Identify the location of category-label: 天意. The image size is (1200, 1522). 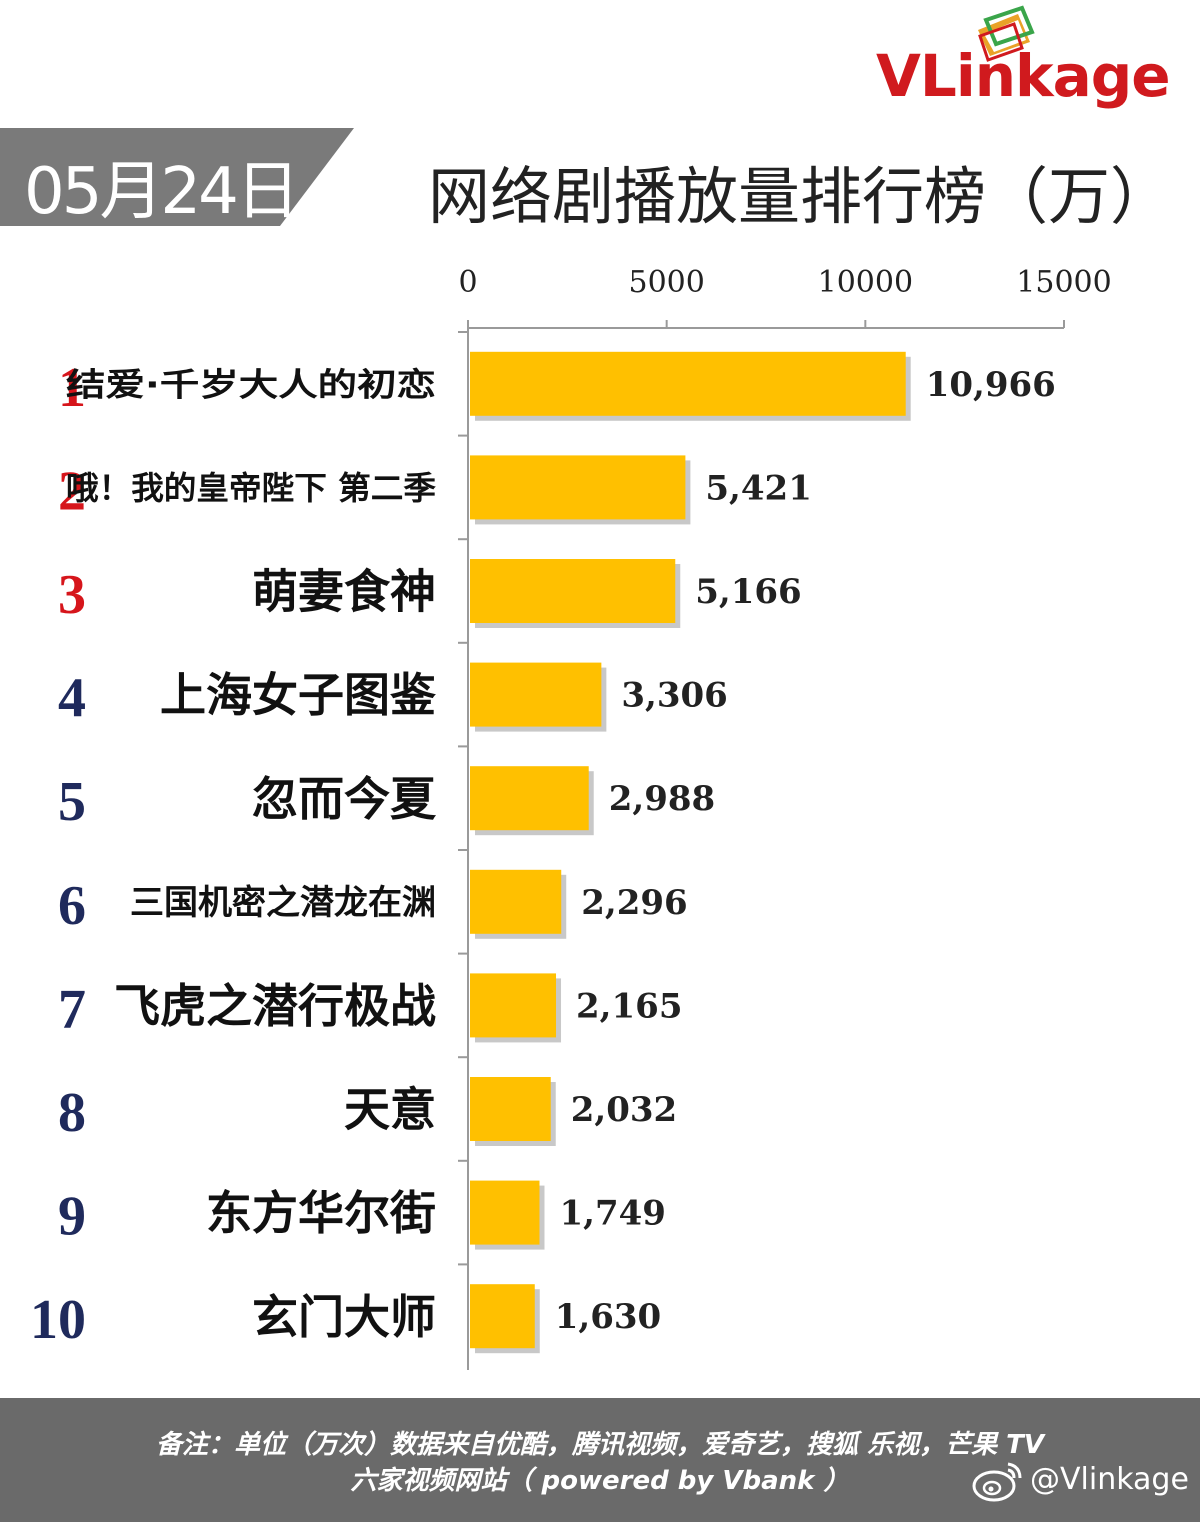
(390, 1110).